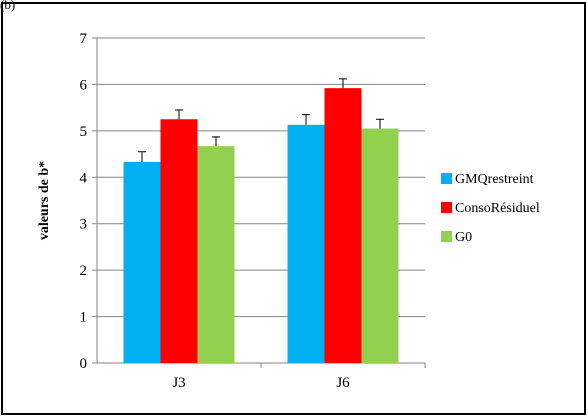  I want to click on y-tick-label: 0, so click(84, 364).